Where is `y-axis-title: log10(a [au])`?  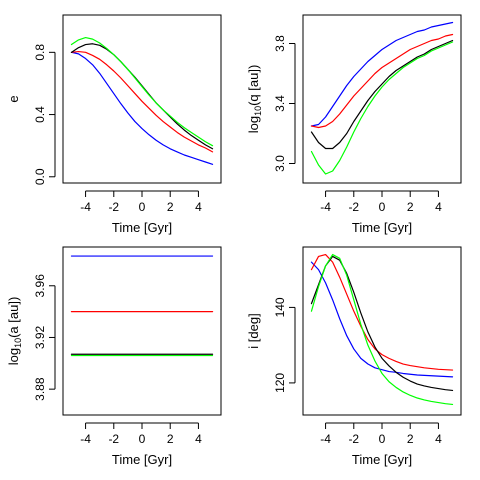
y-axis-title: log10(a [au]) is located at coordinates (14, 331).